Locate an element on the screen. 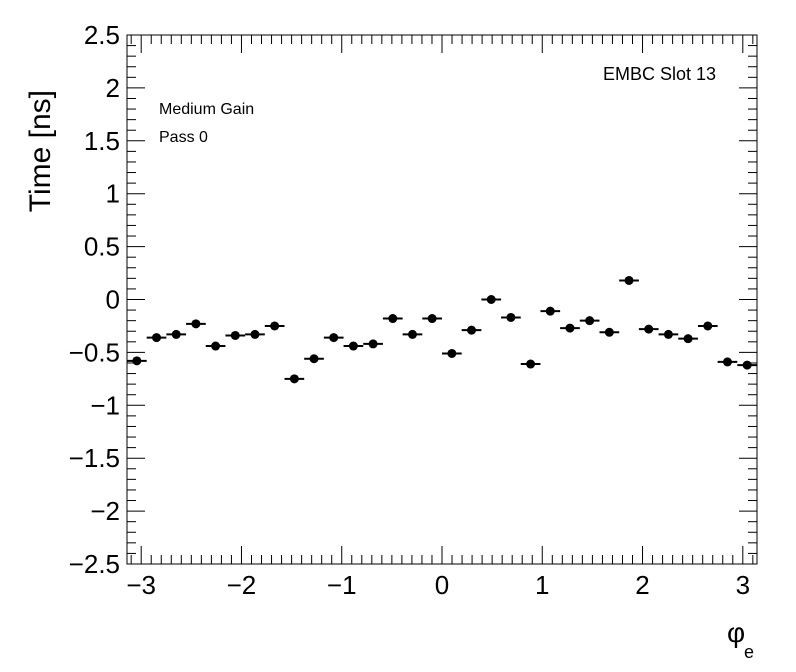 The image size is (796, 672). data-points is located at coordinates (442, 329).